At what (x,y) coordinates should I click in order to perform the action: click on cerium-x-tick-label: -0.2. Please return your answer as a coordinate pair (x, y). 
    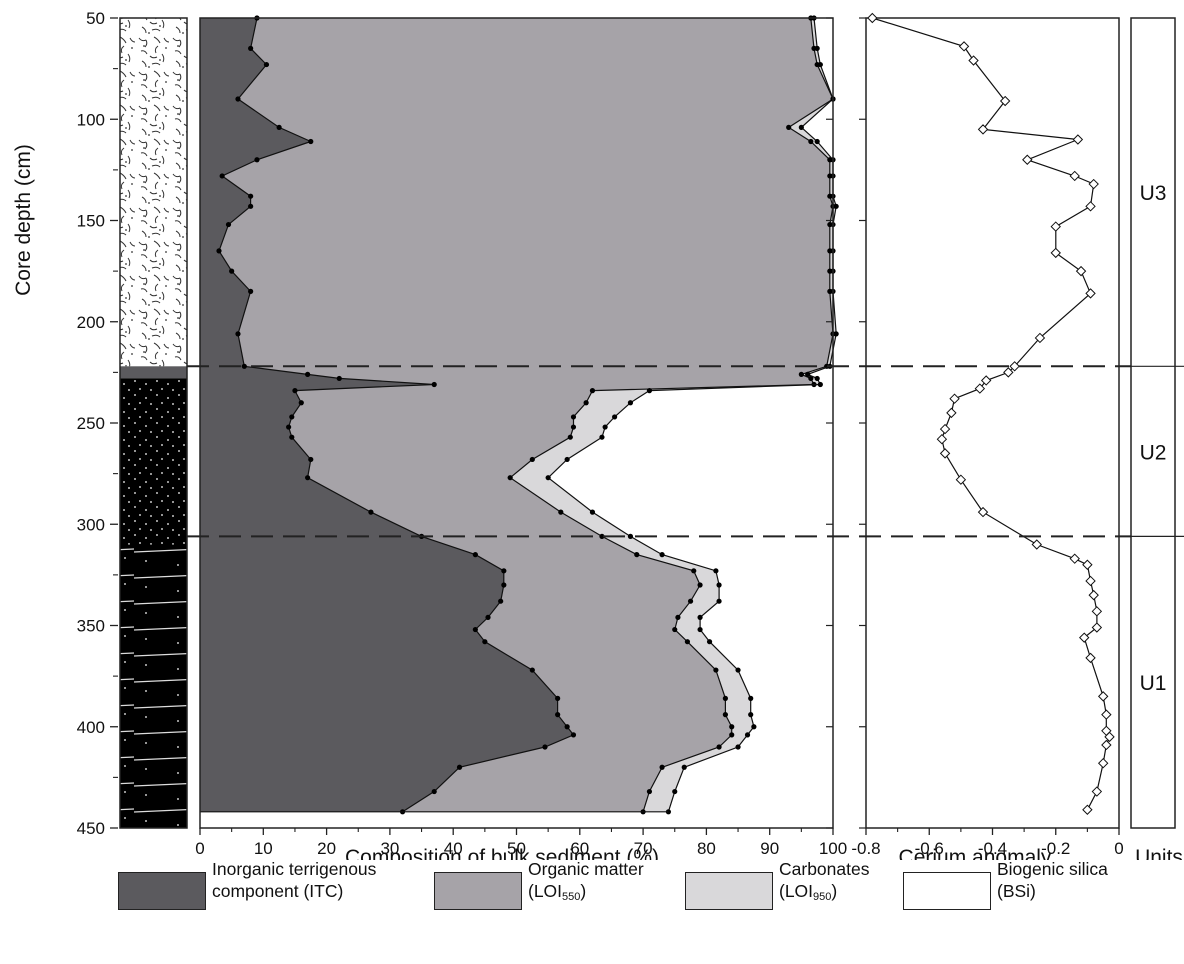
    Looking at the image, I should click on (1055, 848).